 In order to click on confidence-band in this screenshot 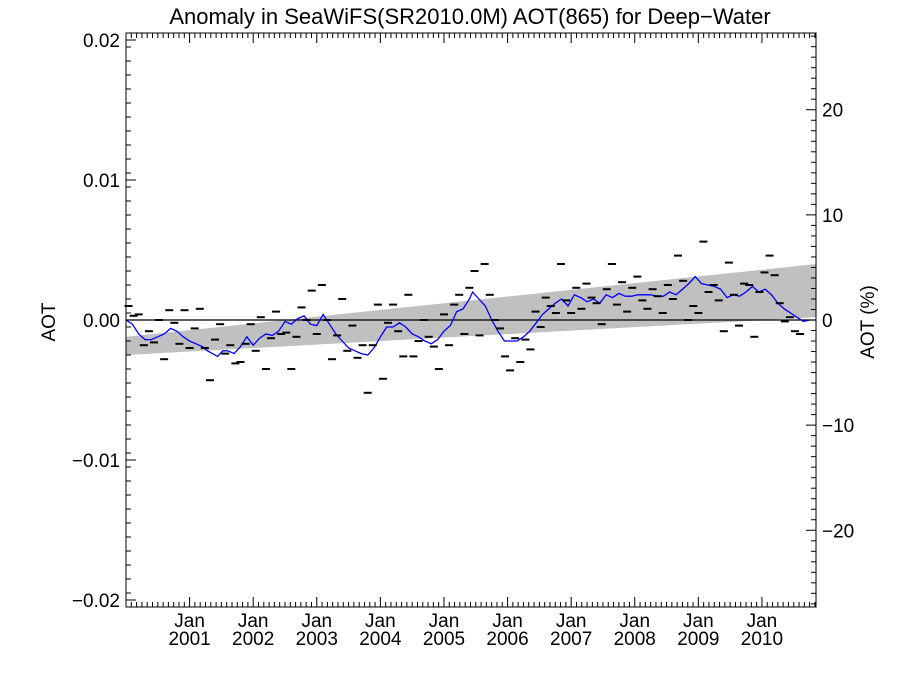, I will do `click(471, 309)`.